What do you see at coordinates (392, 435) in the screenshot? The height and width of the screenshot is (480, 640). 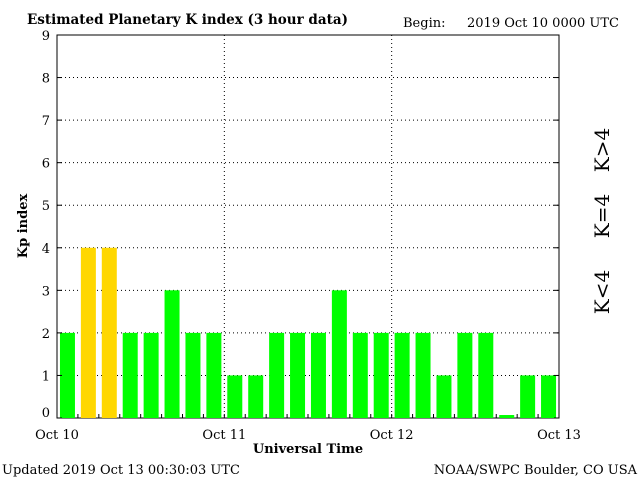 I see `x-tick-label: Oct 12` at bounding box center [392, 435].